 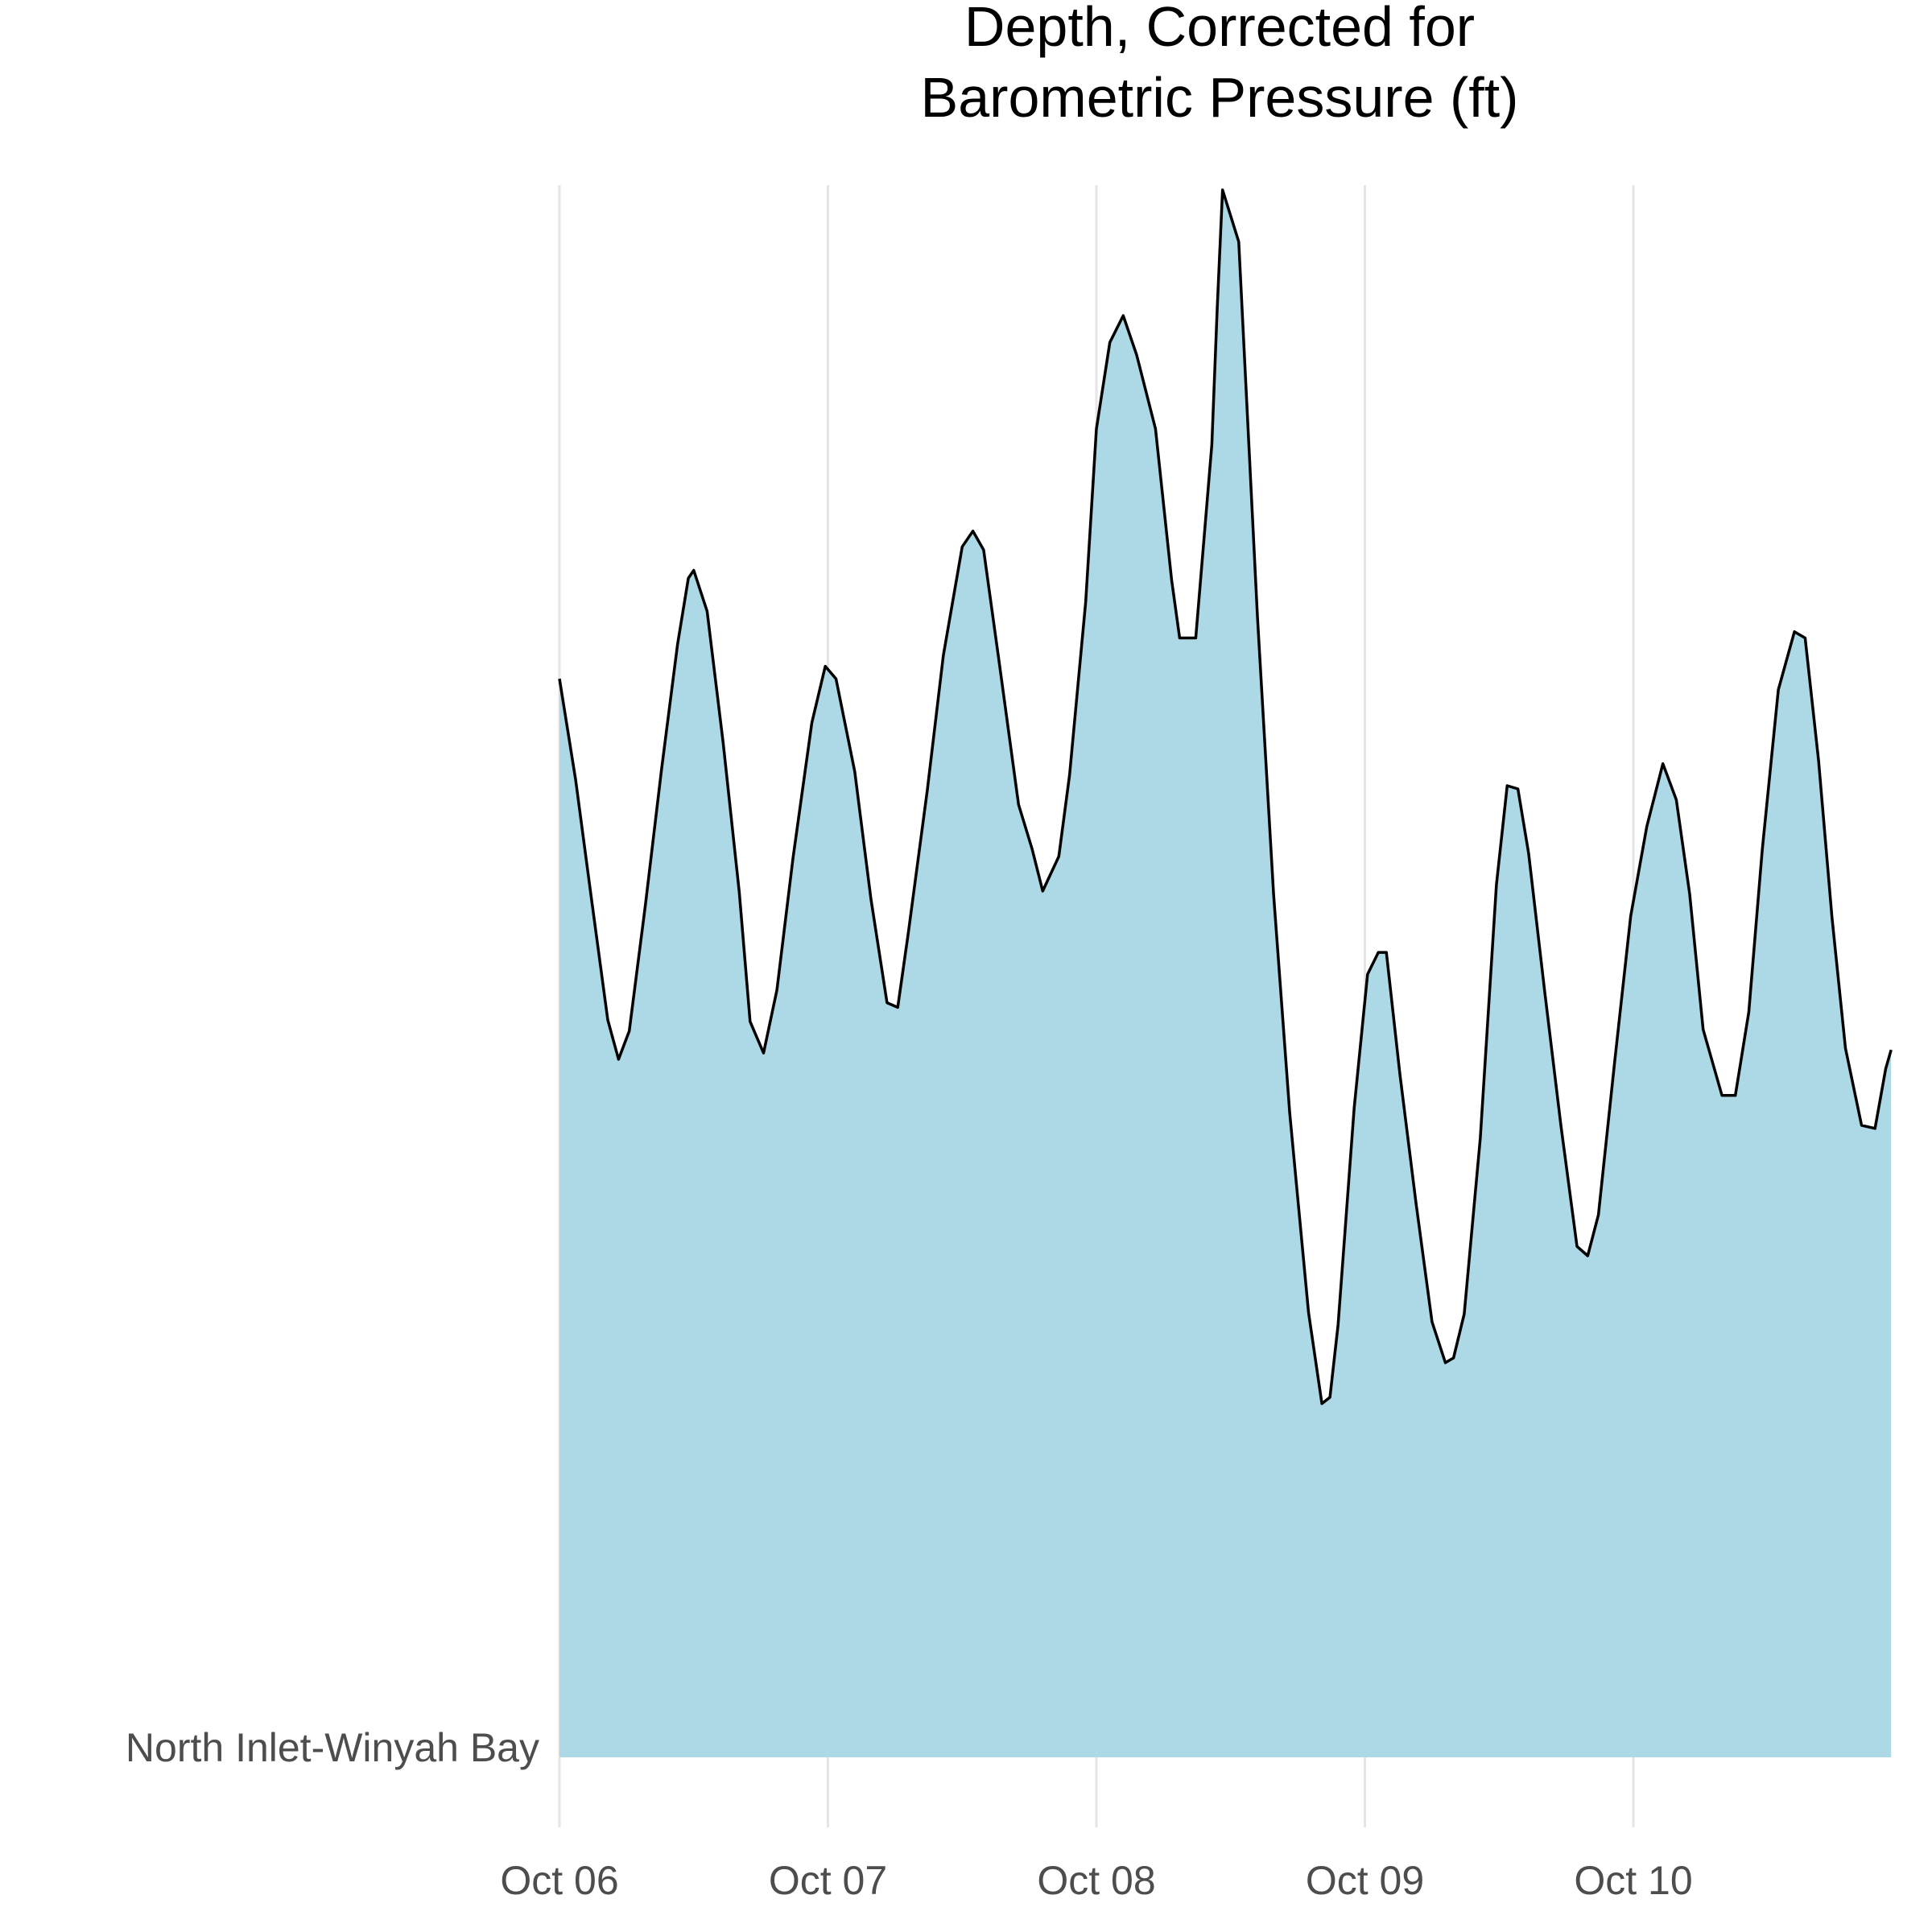 What do you see at coordinates (1633, 1880) in the screenshot?
I see `x-tick-label-5: Oct 10` at bounding box center [1633, 1880].